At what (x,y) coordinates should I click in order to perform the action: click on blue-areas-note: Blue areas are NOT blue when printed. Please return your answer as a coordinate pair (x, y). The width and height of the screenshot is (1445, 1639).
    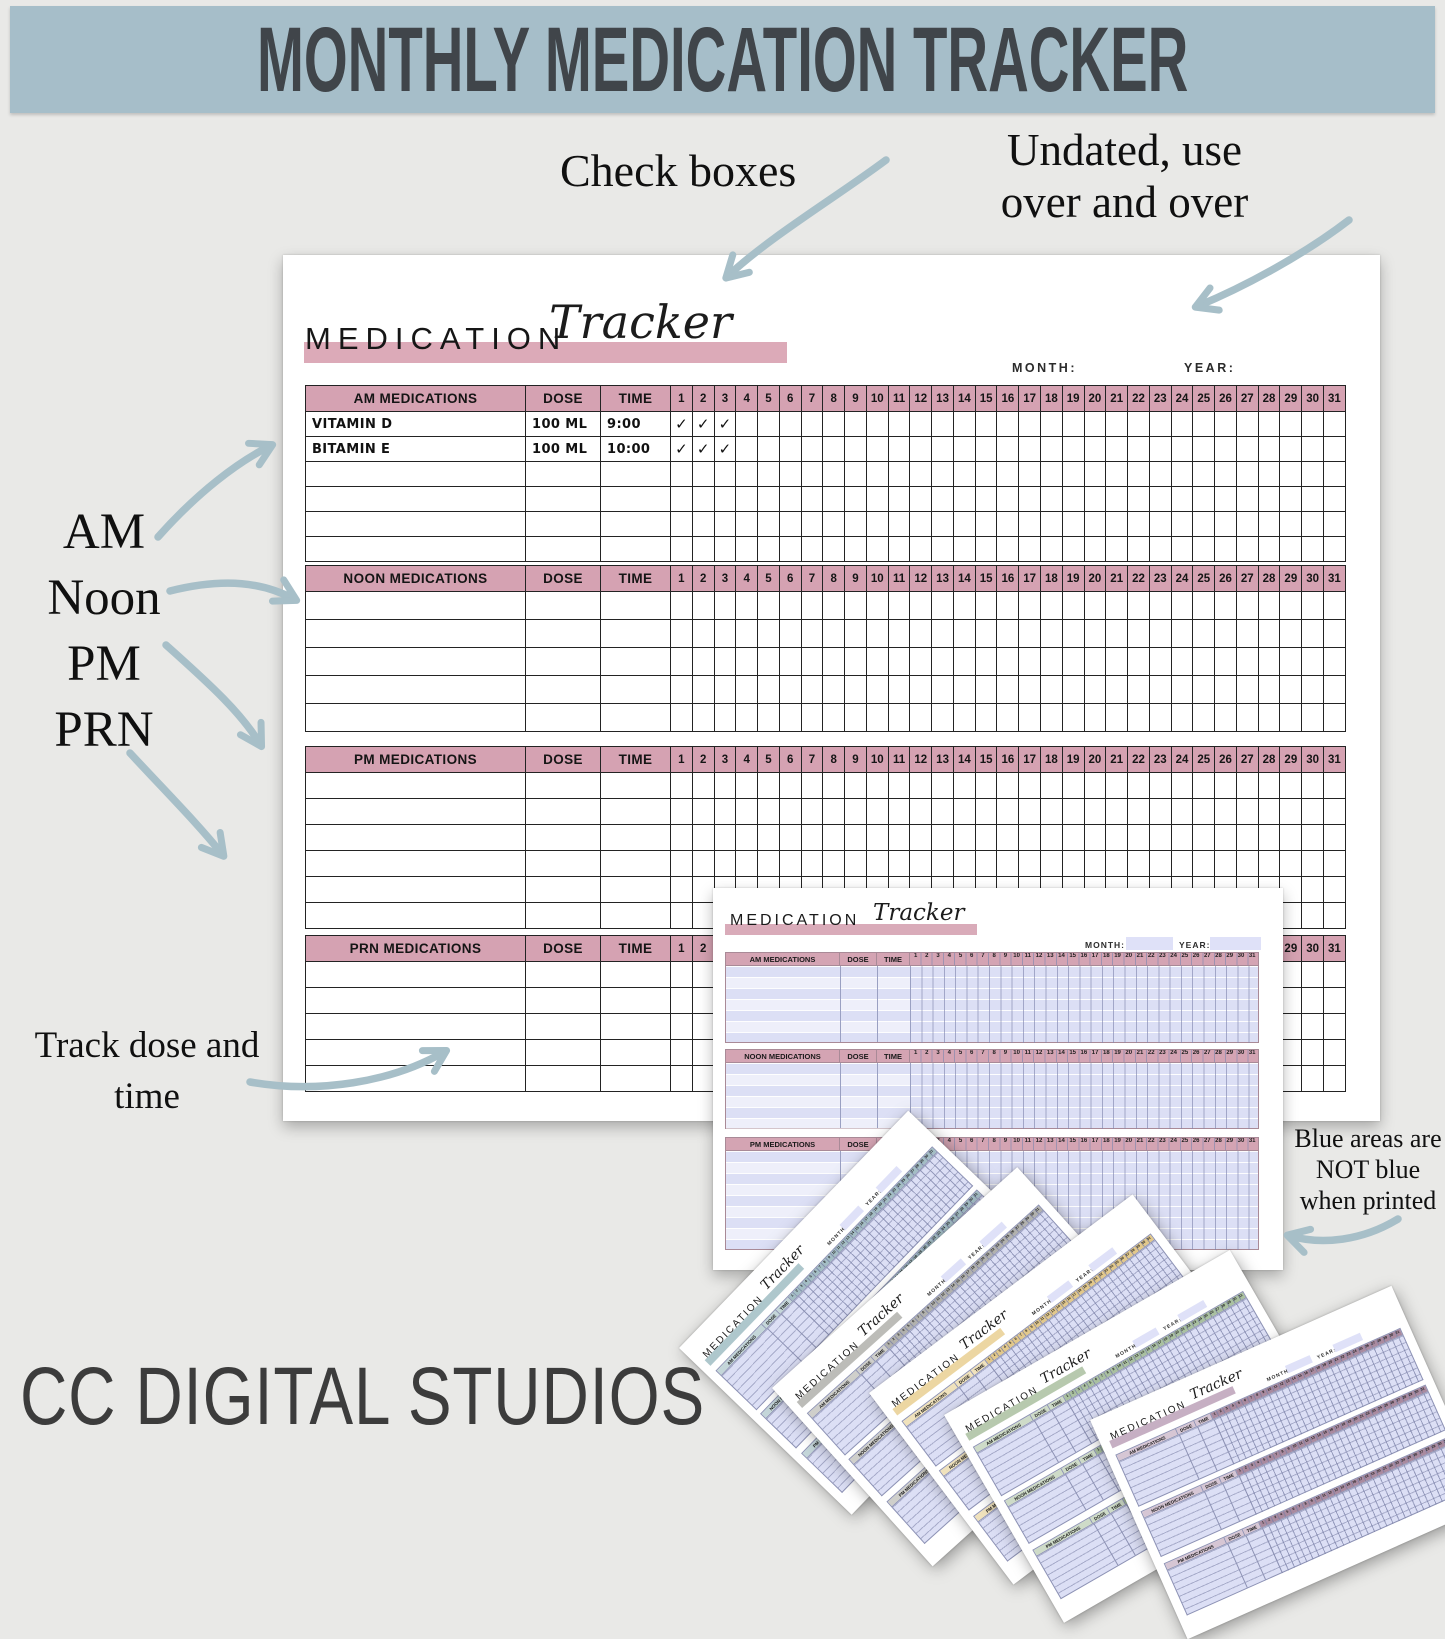
    Looking at the image, I should click on (1368, 1170).